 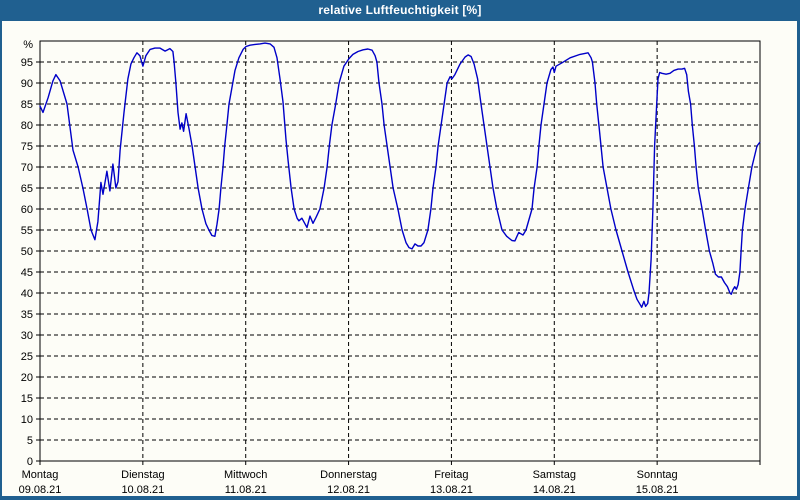 What do you see at coordinates (27, 336) in the screenshot?
I see `y-tick-label: 30` at bounding box center [27, 336].